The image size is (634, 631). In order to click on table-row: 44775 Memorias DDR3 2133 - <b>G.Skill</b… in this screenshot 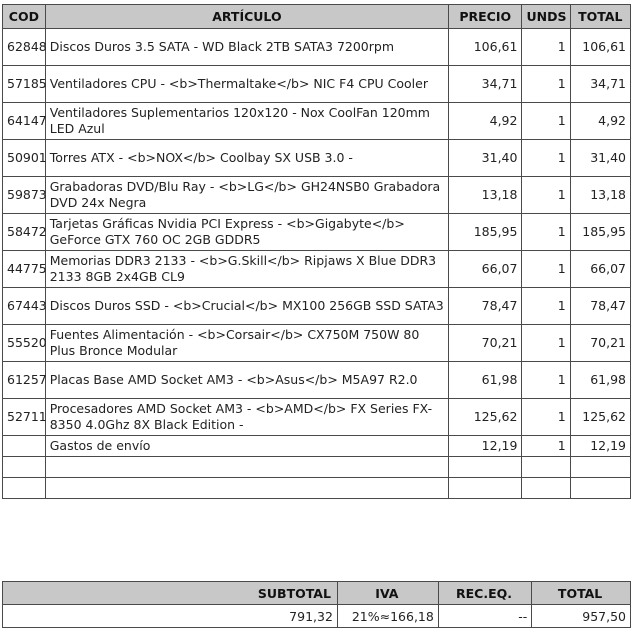, I will do `click(317, 269)`.